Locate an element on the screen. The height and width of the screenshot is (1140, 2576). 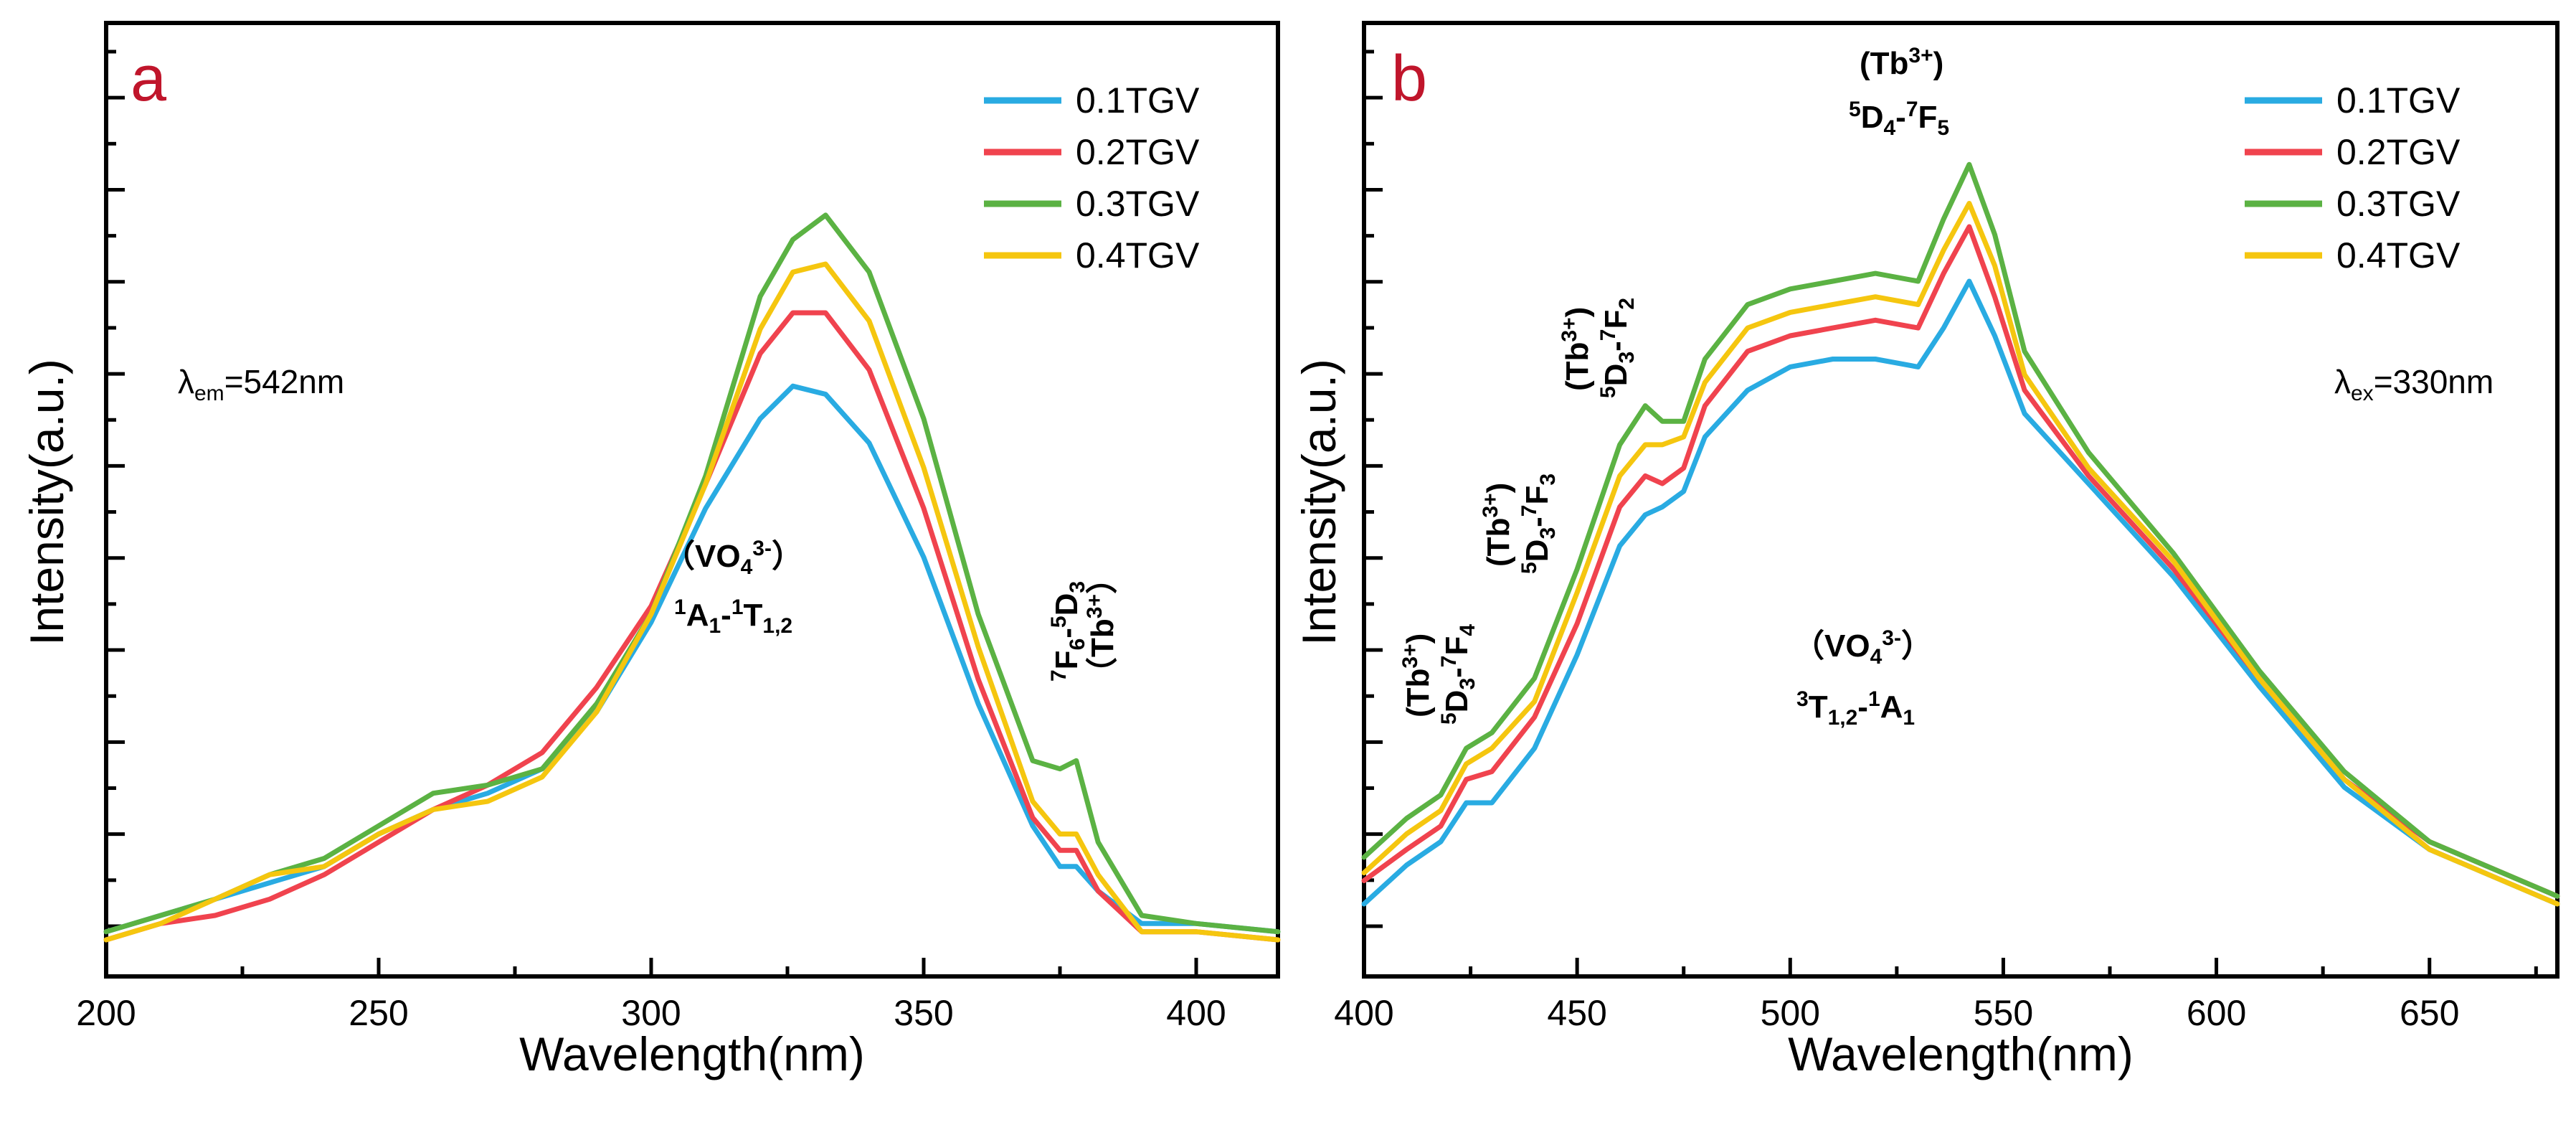
panel-a-tb-transition: 7F6-5D3 is located at coordinates (1068, 631).